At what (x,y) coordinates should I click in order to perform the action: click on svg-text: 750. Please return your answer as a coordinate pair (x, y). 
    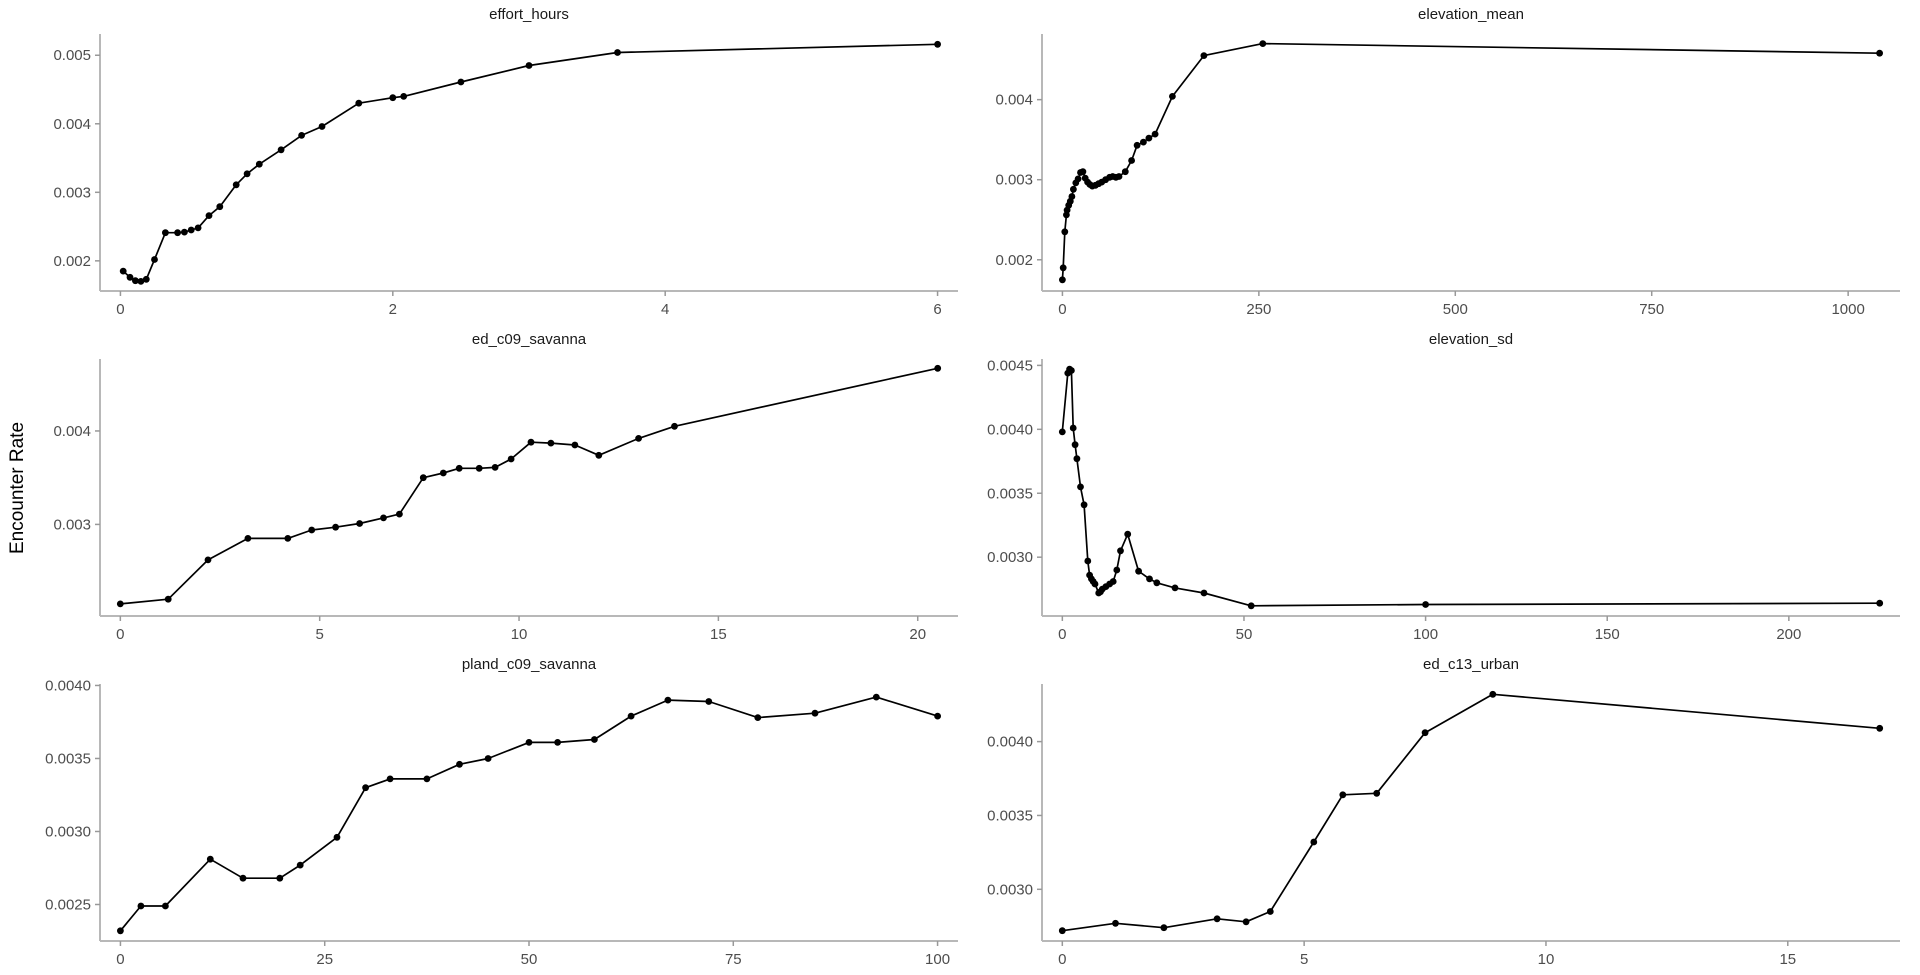
    Looking at the image, I should click on (1651, 309).